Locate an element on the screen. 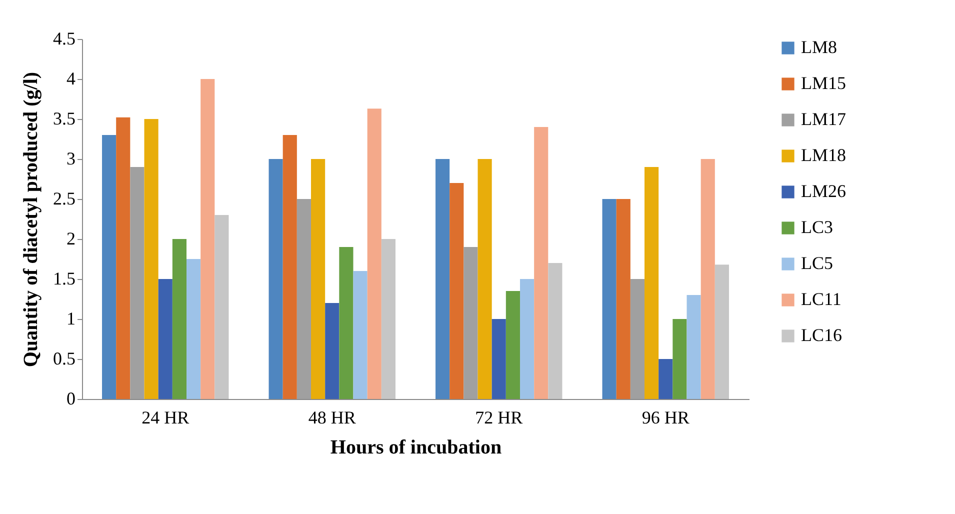 This screenshot has width=955, height=514. x-tick-label: 72 HR is located at coordinates (499, 418).